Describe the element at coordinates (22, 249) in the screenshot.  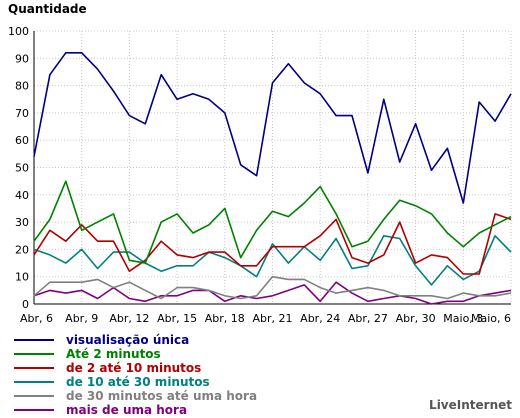
I see `y-tick-label: 20` at that location.